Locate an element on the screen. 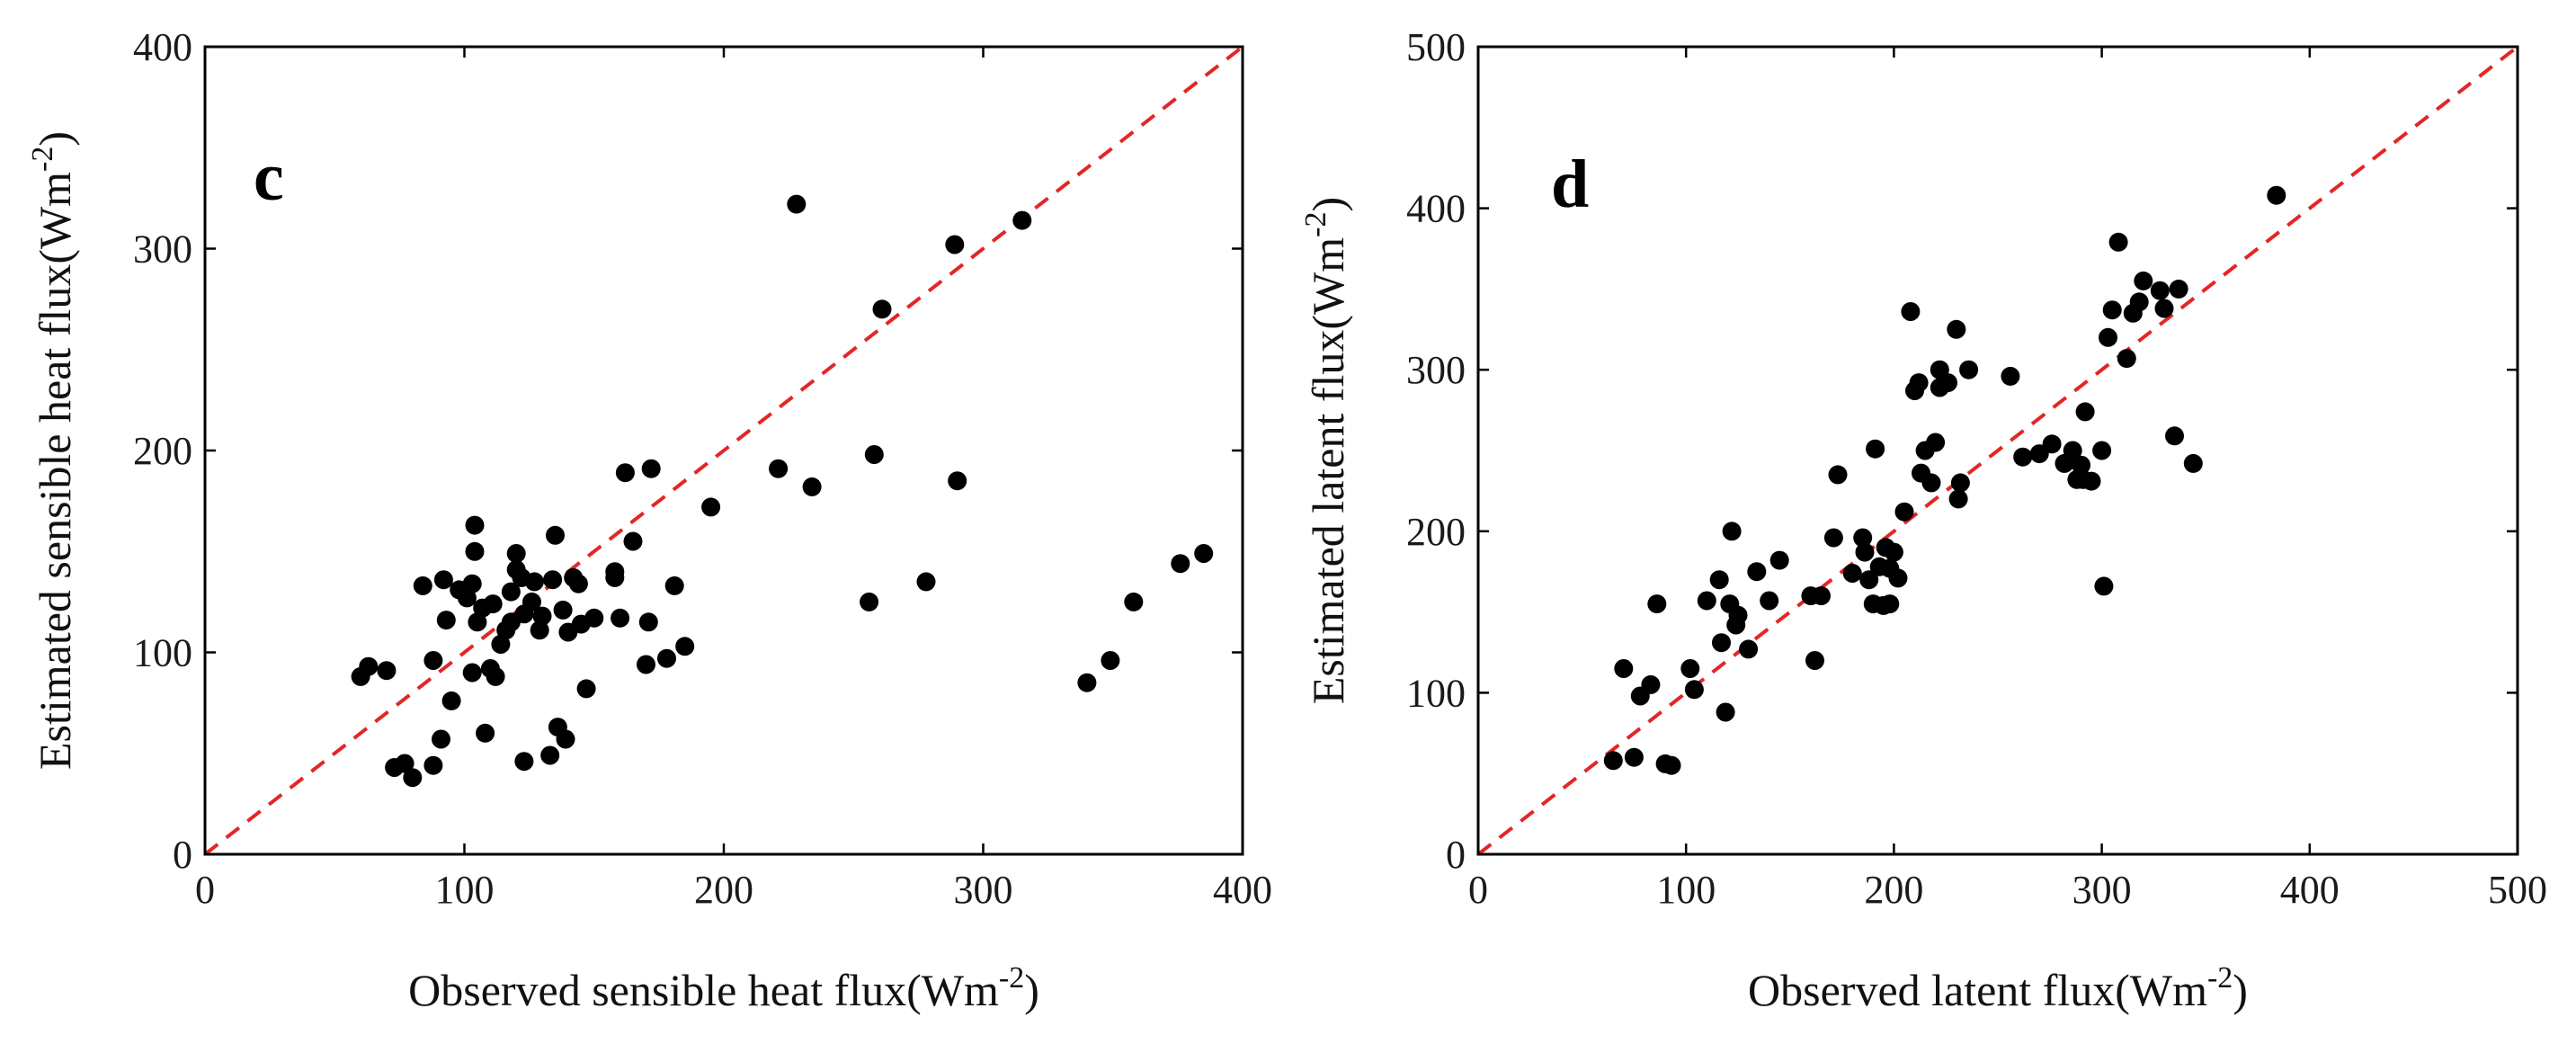  y-axis-title: Estimated latent flux(Wm-2) is located at coordinates (1326, 450).